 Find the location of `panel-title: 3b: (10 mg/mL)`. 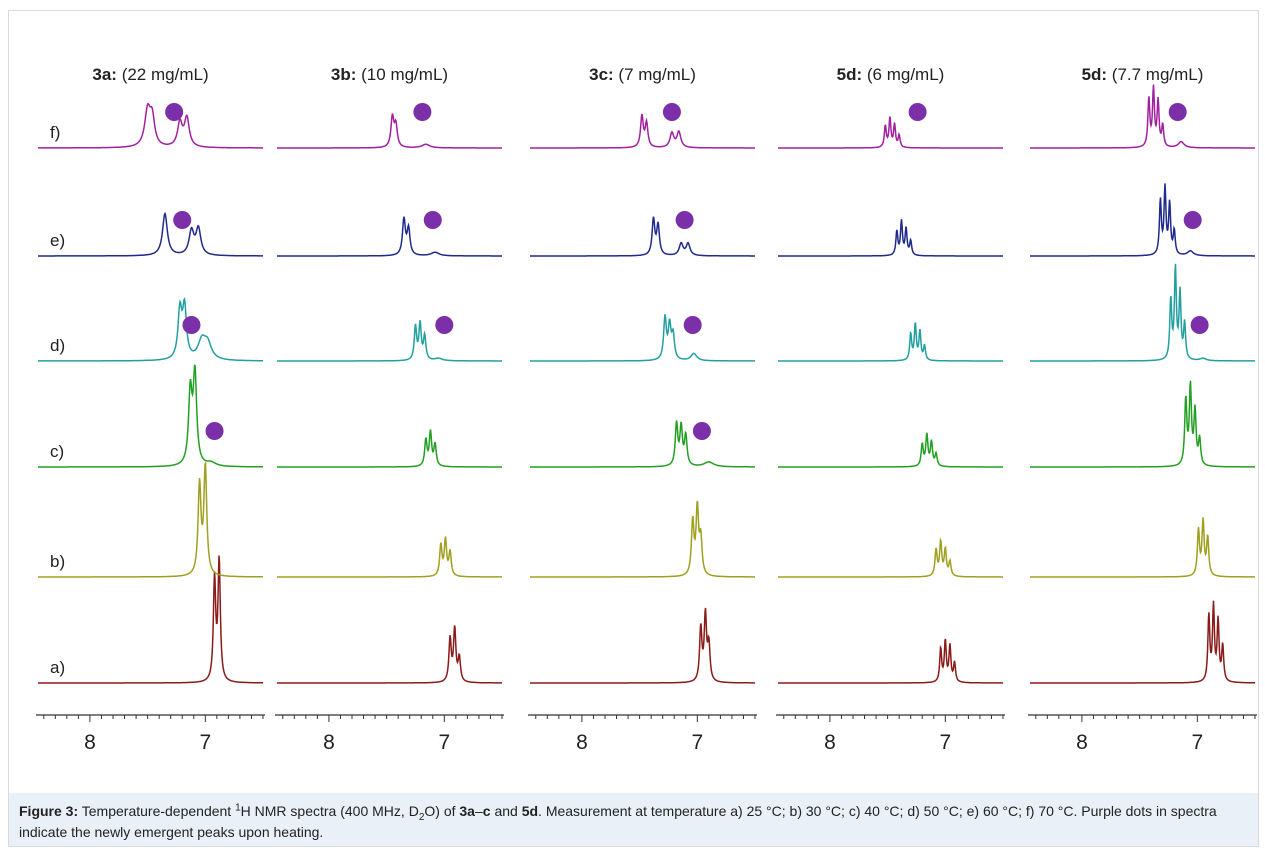

panel-title: 3b: (10 mg/mL) is located at coordinates (389, 74).